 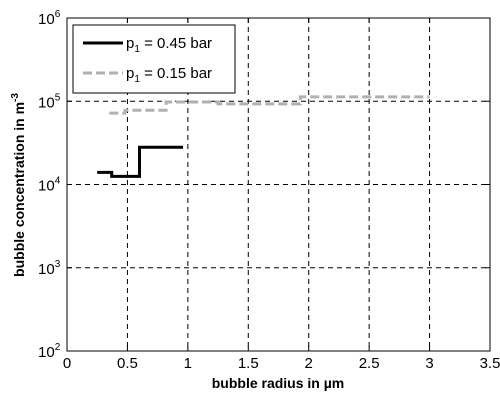 What do you see at coordinates (176, 43) in the screenshot?
I see `legend-label-rest: = 0.45 bar` at bounding box center [176, 43].